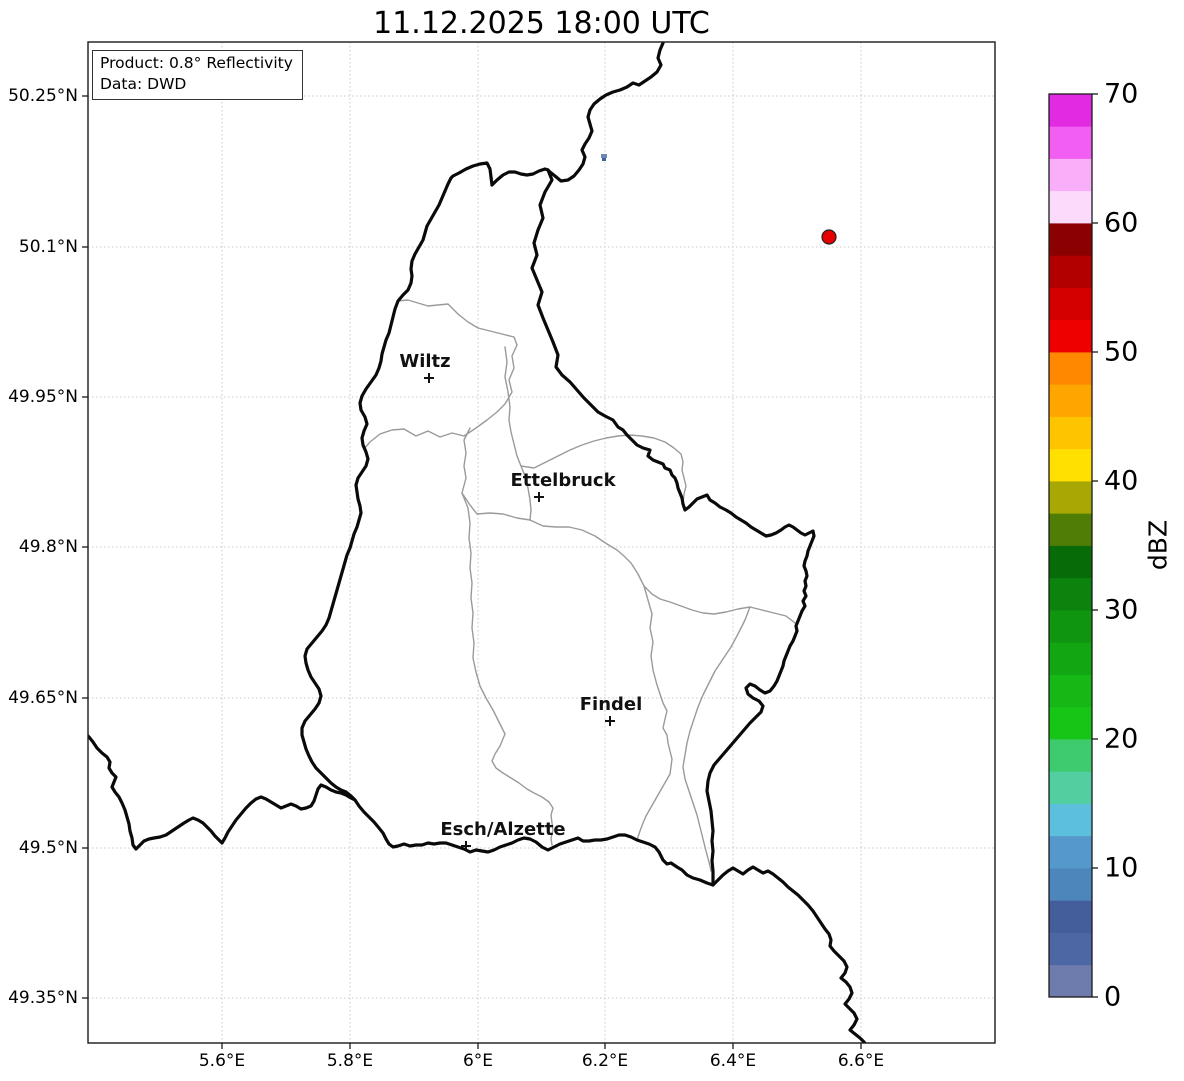  I want to click on colorbar-tick-label: 0, so click(1113, 997).